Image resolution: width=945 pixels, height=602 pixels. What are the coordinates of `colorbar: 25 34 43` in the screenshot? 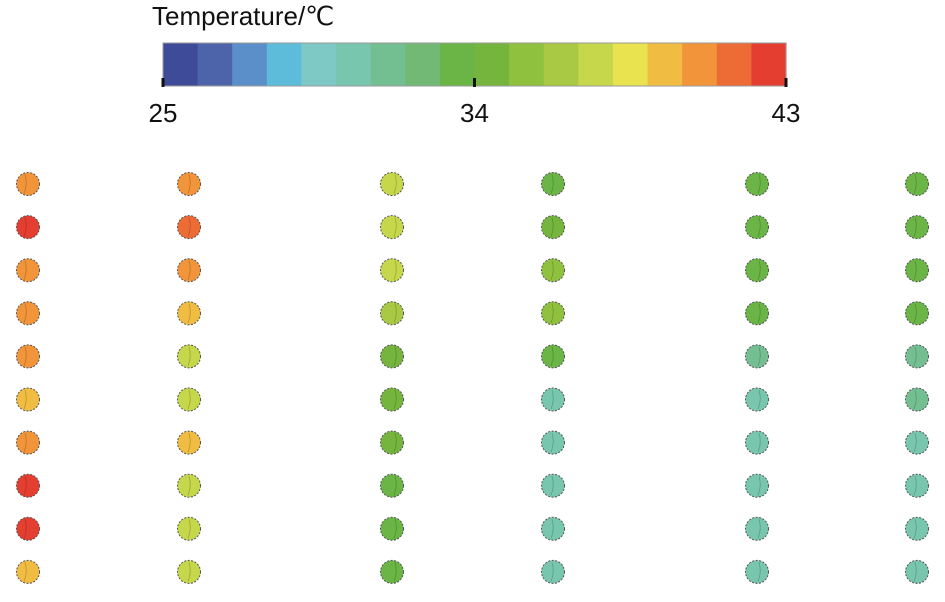 It's located at (475, 85).